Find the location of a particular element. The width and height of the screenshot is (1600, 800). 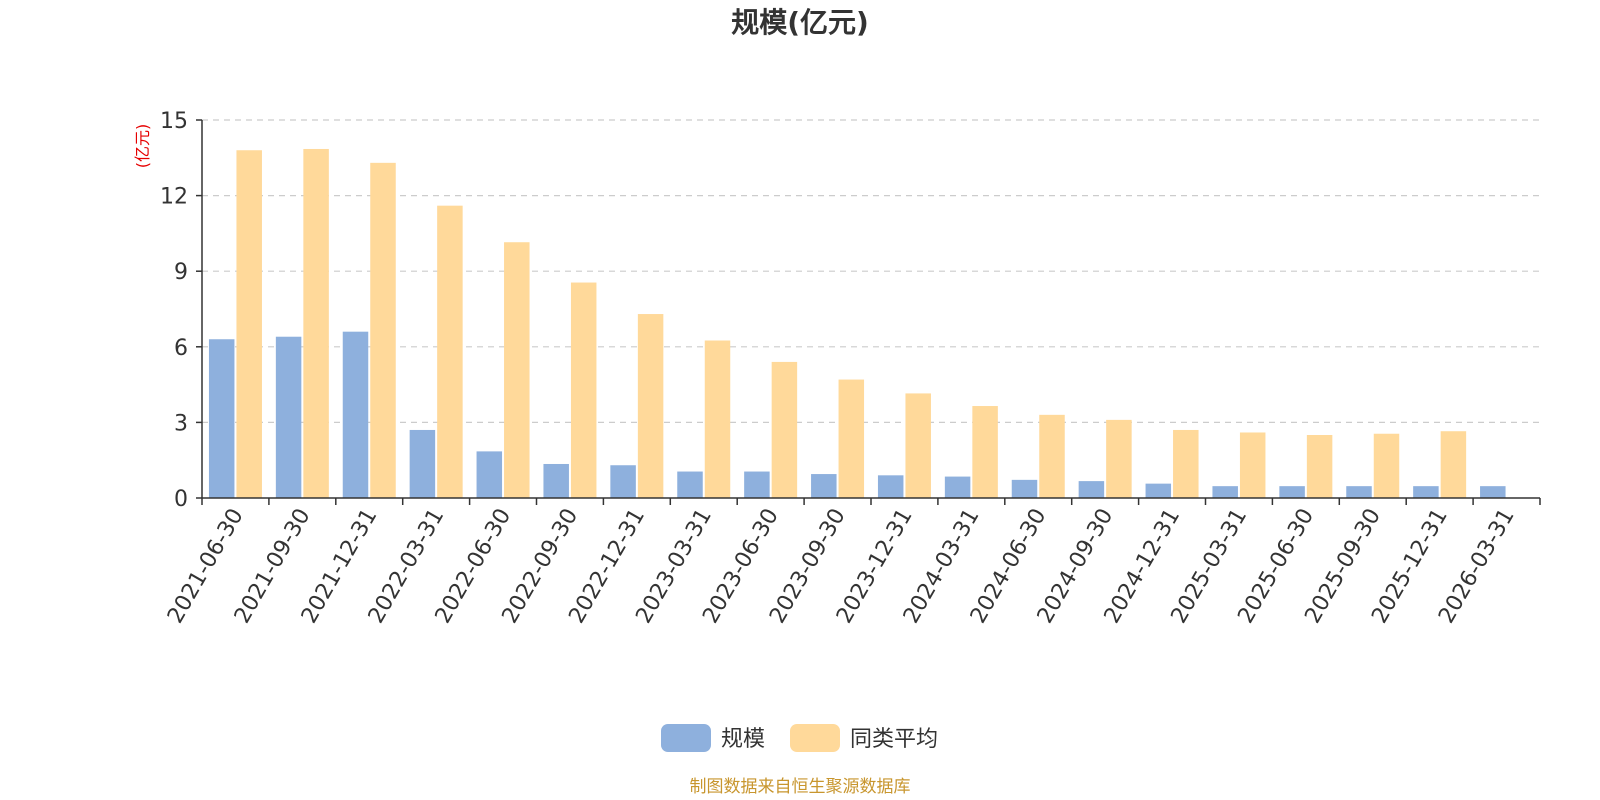

y-tick-label: 0 is located at coordinates (181, 499).